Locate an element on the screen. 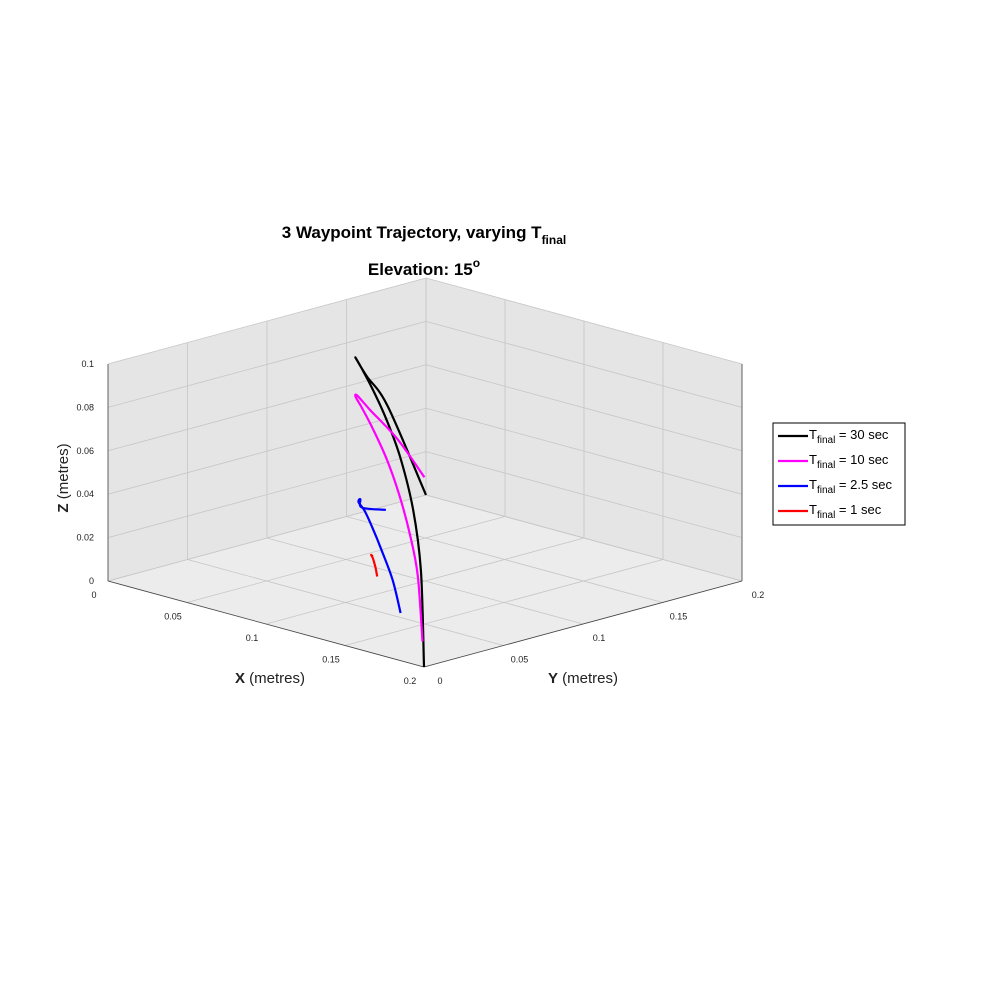  y-axis-line is located at coordinates (583, 624).